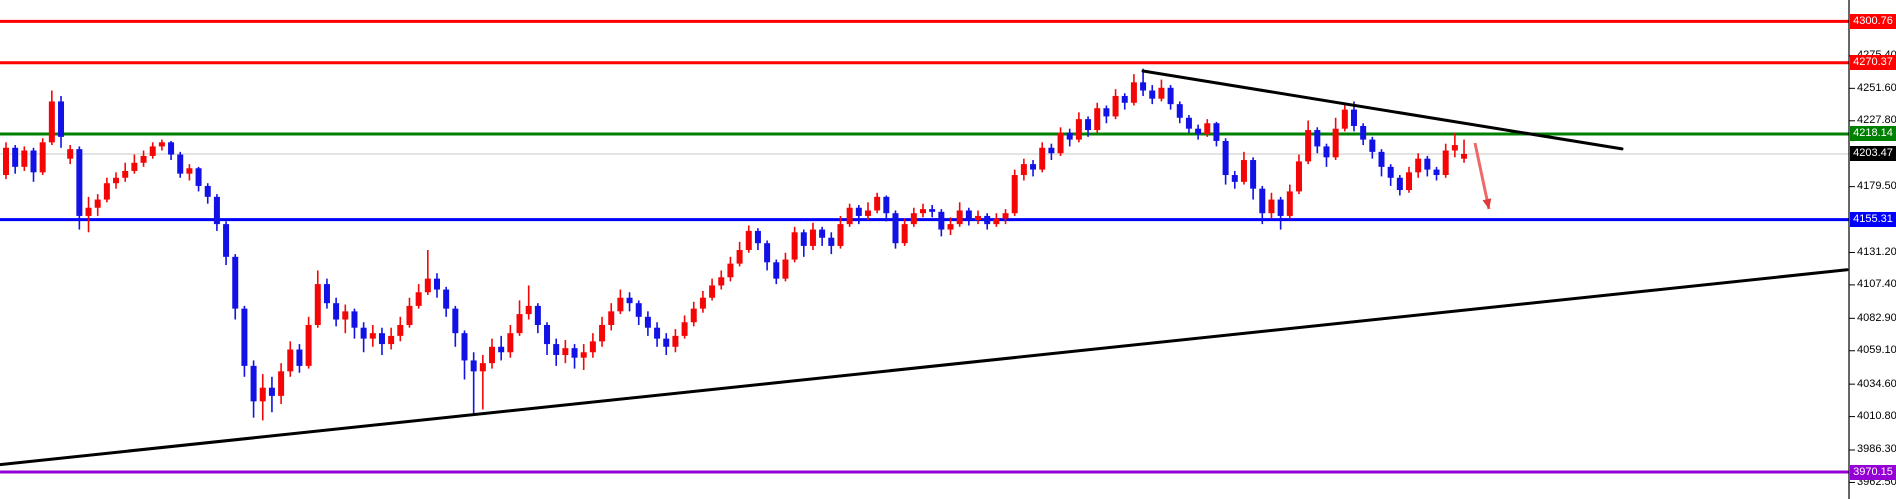 This screenshot has height=499, width=1896. Describe the element at coordinates (1876, 87) in the screenshot. I see `axis-tick-label: 4251.60` at that location.